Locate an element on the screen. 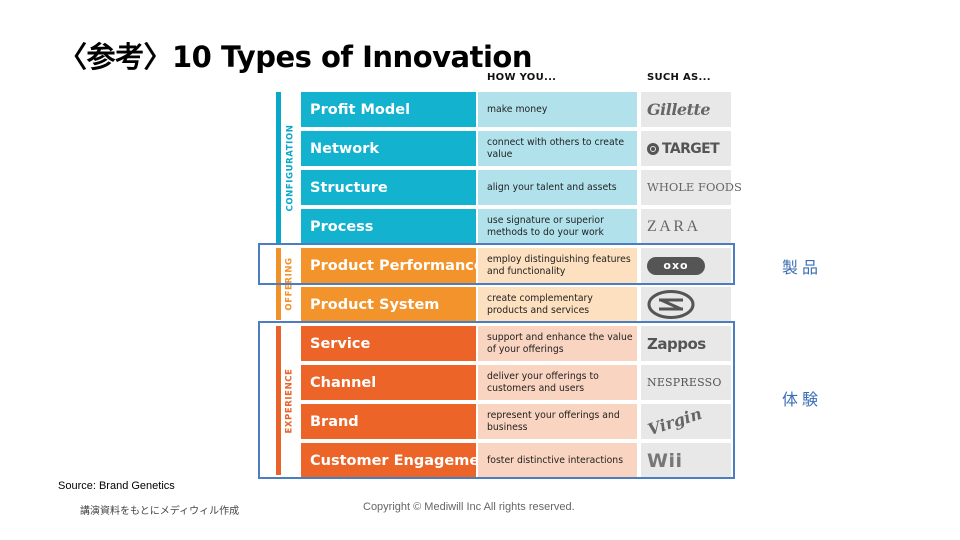 Image resolution: width=960 pixels, height=540 pixels. zara-logo: ZARA is located at coordinates (674, 226).